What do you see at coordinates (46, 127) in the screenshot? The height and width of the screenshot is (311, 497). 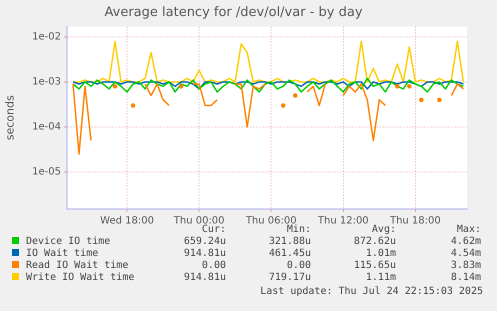 I see `y-tick-label: 1e-04` at bounding box center [46, 127].